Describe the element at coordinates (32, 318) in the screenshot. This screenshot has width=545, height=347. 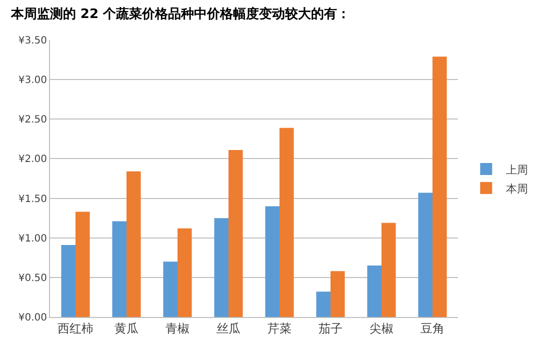
I see `y-tick-label: ¥0.00` at that location.